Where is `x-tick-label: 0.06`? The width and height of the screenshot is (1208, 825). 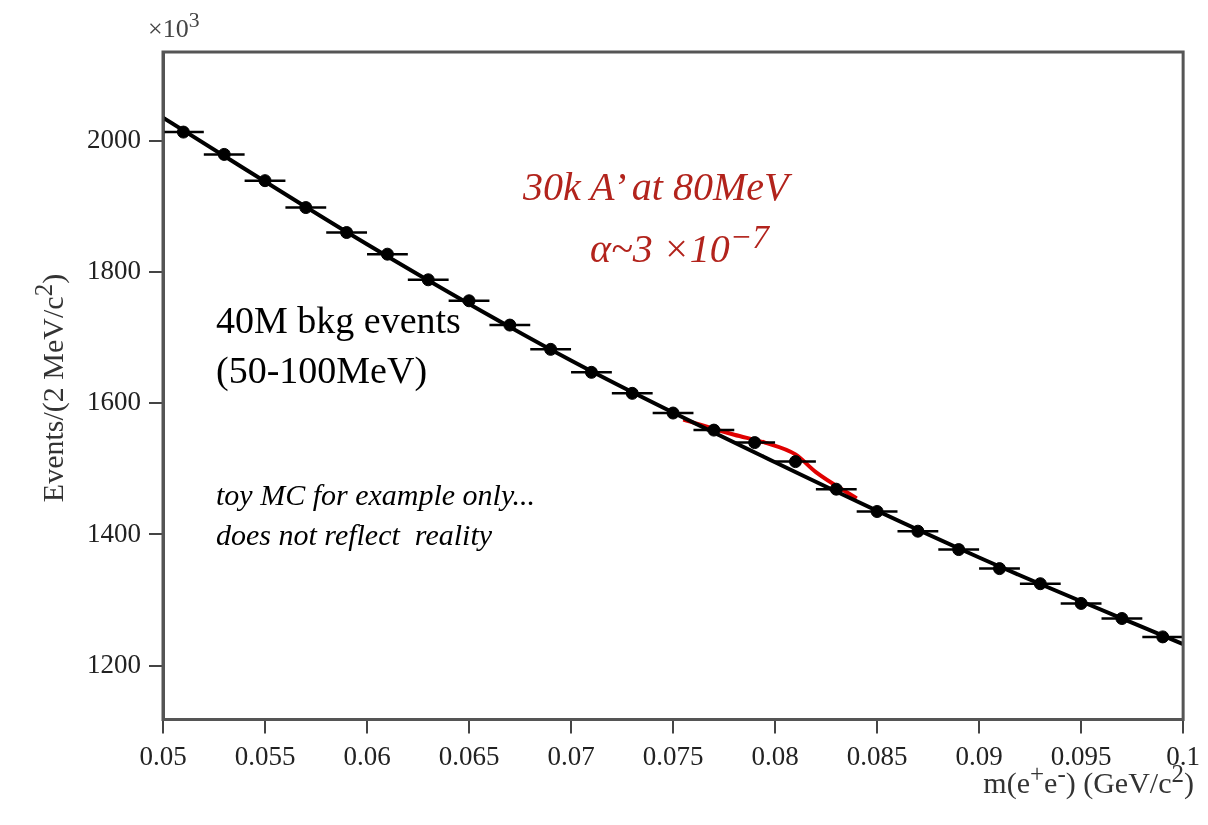
x-tick-label: 0.06 is located at coordinates (367, 755).